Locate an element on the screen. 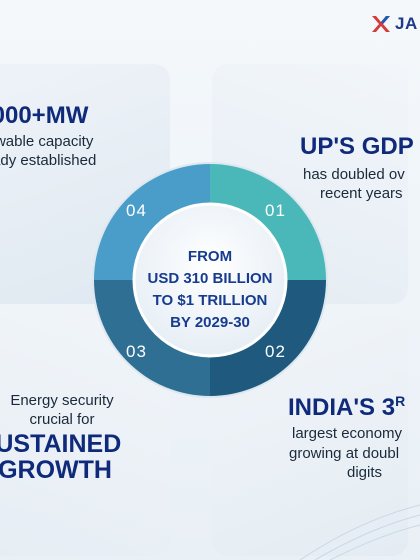 The height and width of the screenshot is (560, 420). logo-text: JA is located at coordinates (406, 23).